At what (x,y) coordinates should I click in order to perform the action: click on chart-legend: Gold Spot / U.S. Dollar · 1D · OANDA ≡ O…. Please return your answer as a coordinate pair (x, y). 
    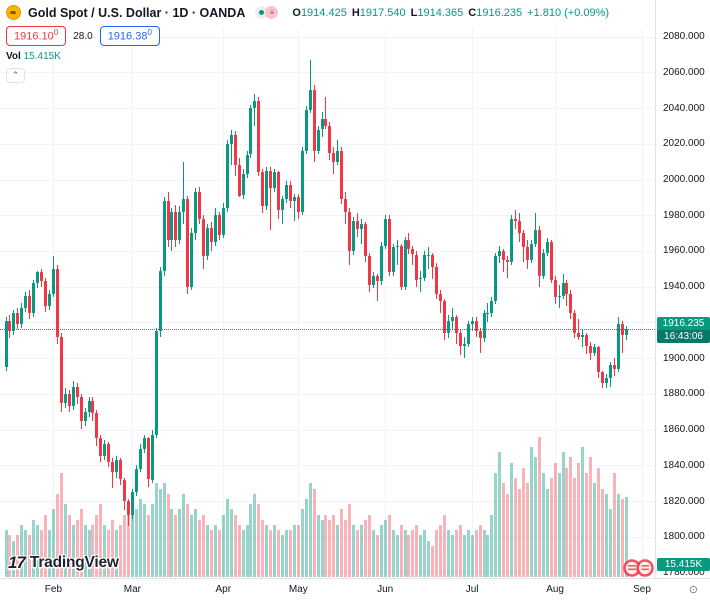
    Looking at the image, I should click on (310, 43).